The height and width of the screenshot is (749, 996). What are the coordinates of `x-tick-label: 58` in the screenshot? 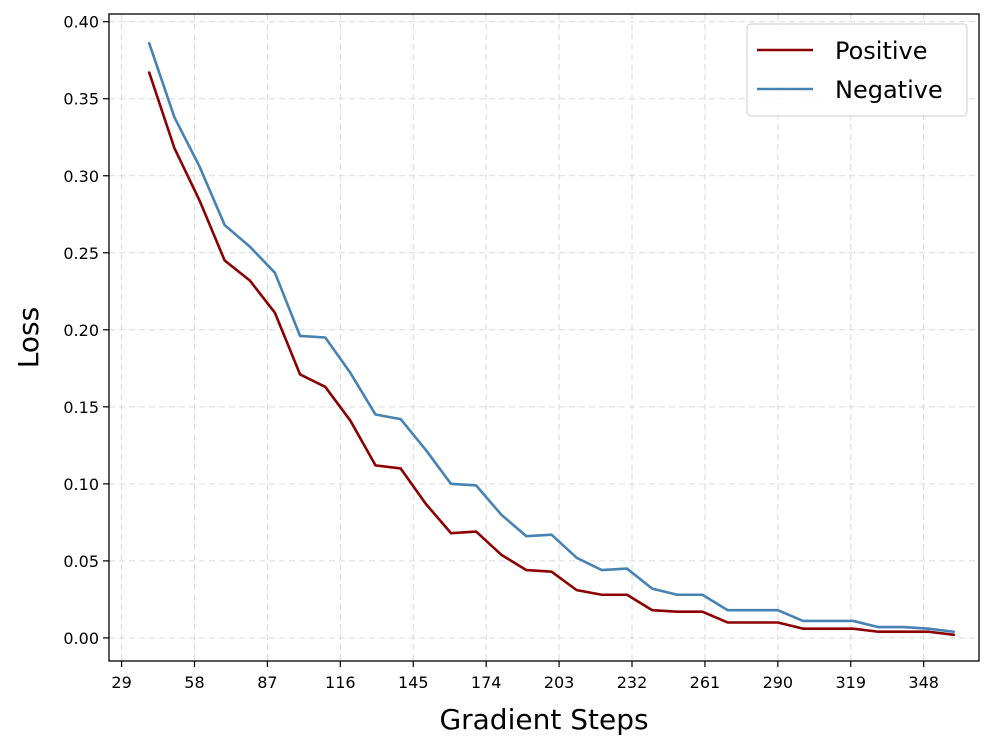 It's located at (194, 682).